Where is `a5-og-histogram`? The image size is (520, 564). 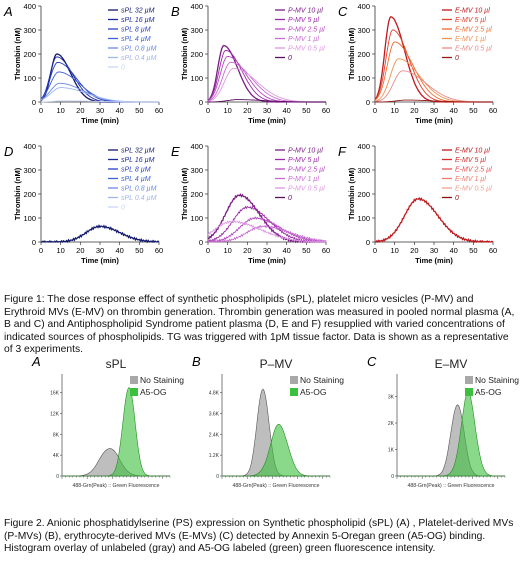 a5-og-histogram is located at coordinates (116, 432).